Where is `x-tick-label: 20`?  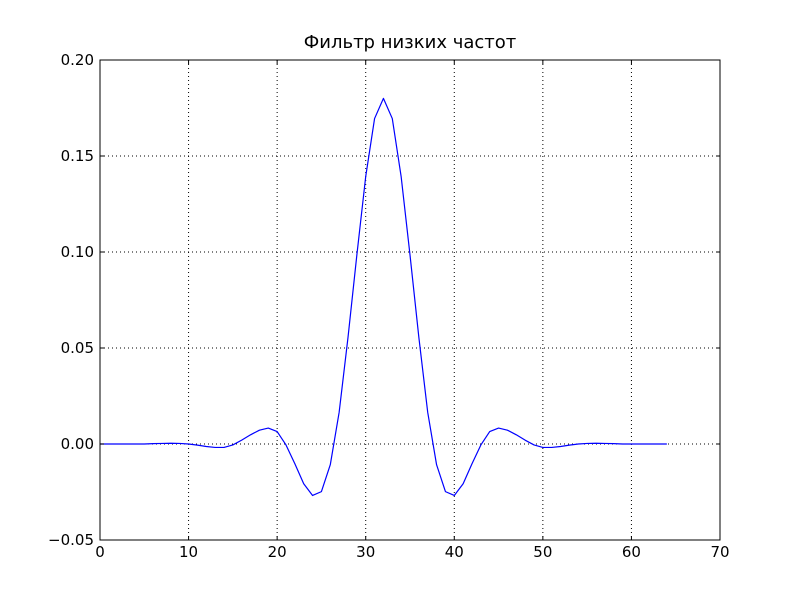 x-tick-label: 20 is located at coordinates (277, 552).